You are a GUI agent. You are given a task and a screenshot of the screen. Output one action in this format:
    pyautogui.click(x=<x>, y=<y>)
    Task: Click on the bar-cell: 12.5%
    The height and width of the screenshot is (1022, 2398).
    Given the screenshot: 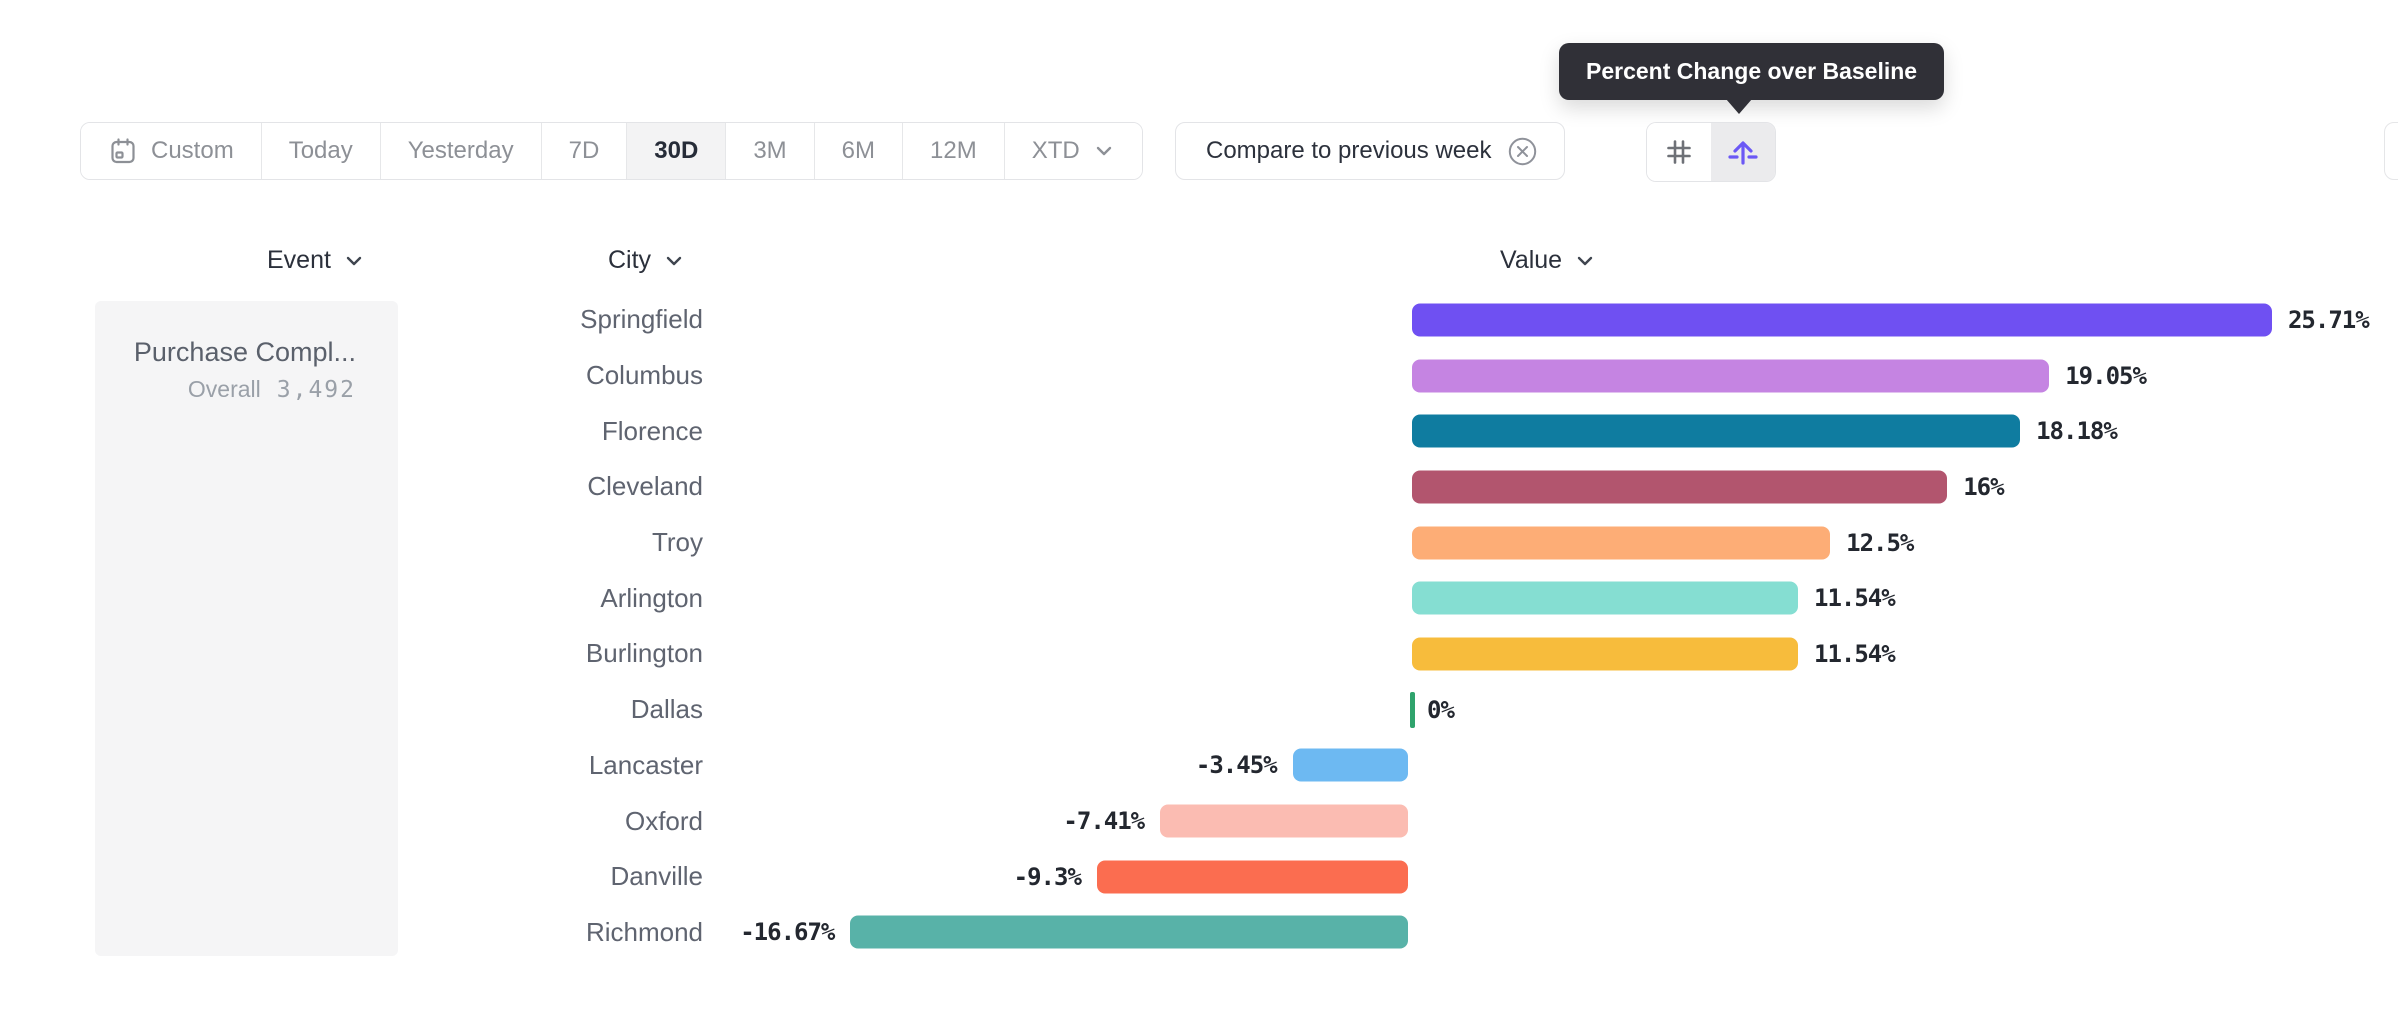 What is the action you would take?
    pyautogui.click(x=1551, y=543)
    